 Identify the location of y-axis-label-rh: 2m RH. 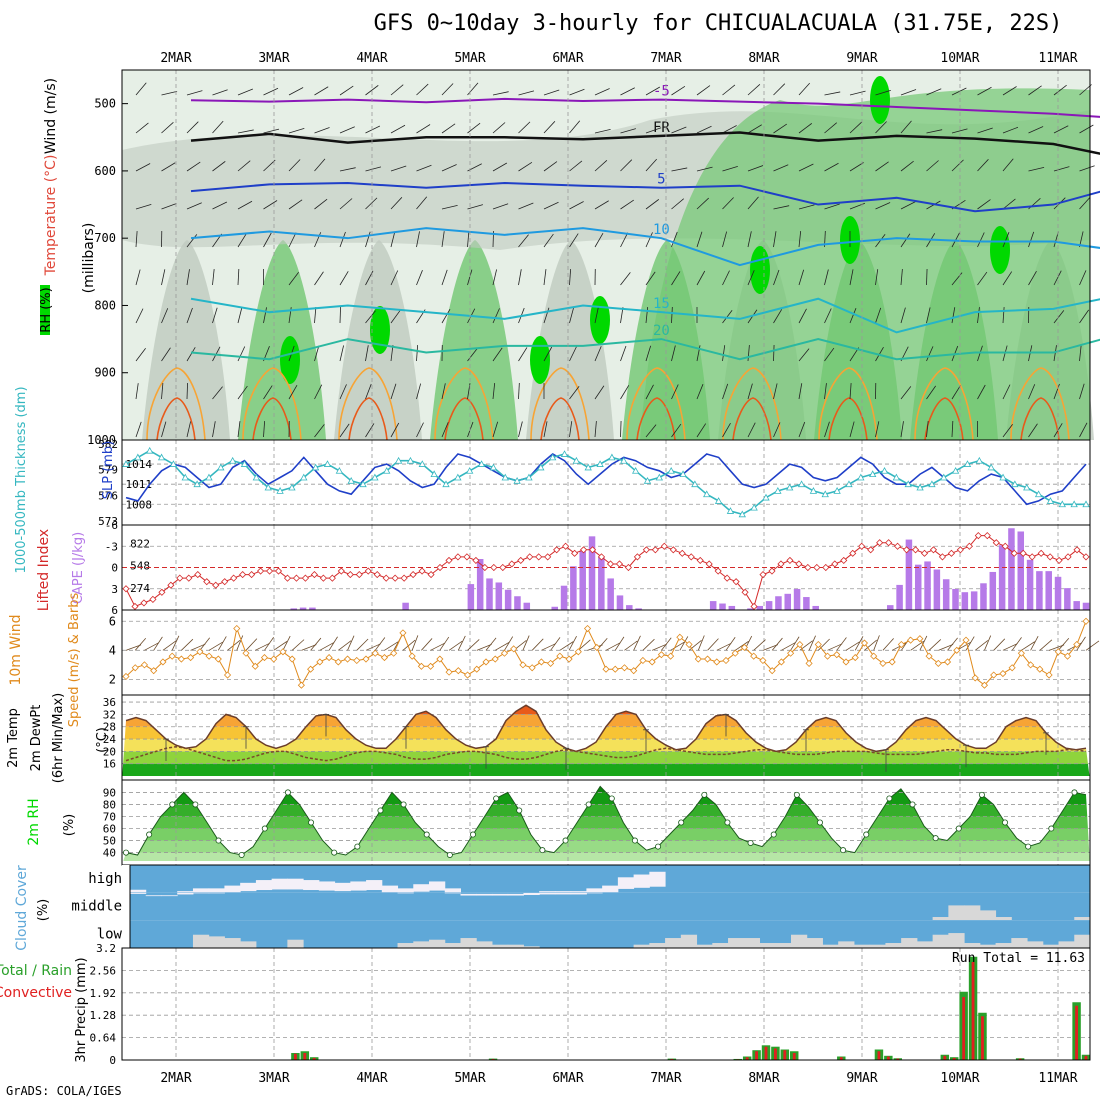
(34, 821).